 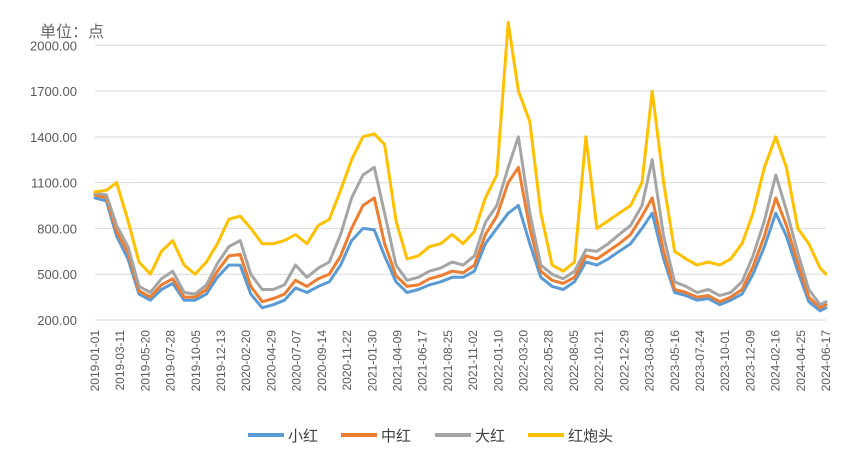 I want to click on y-tick-label: 1400.00, so click(x=53, y=137).